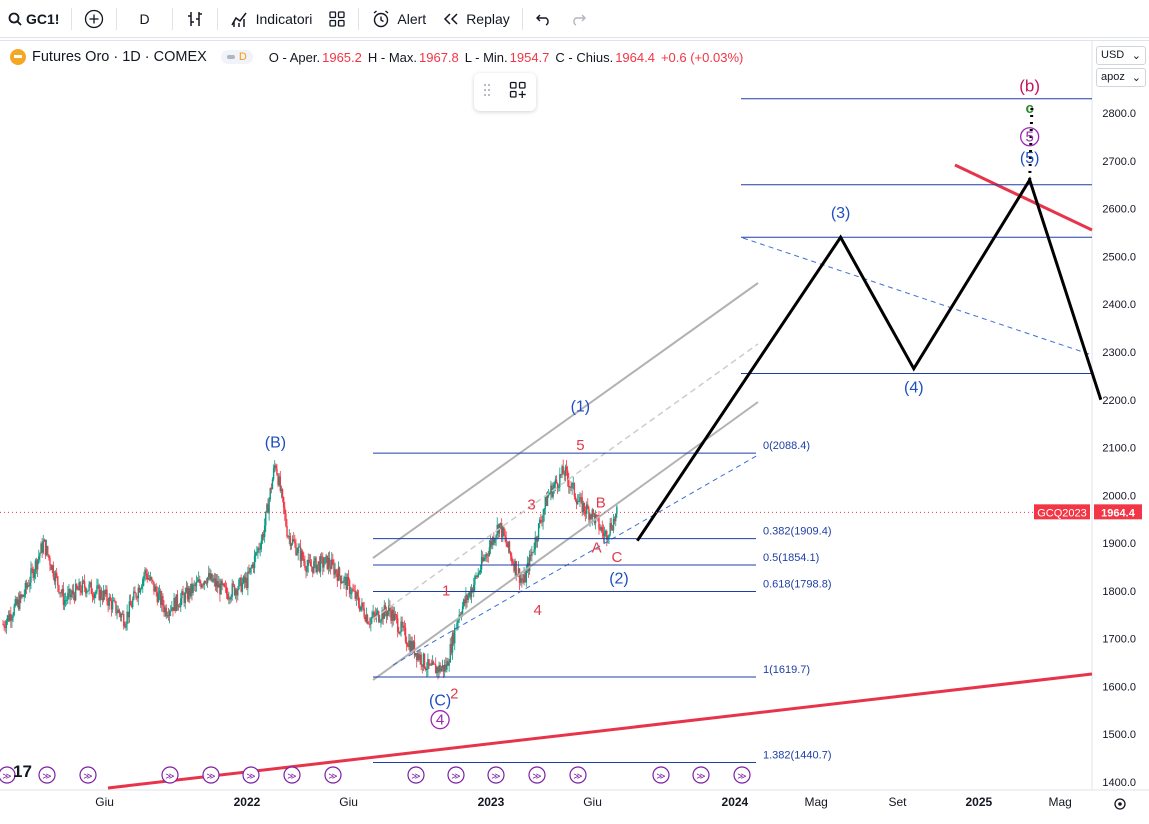  I want to click on drag-handle-icon, so click(487, 92).